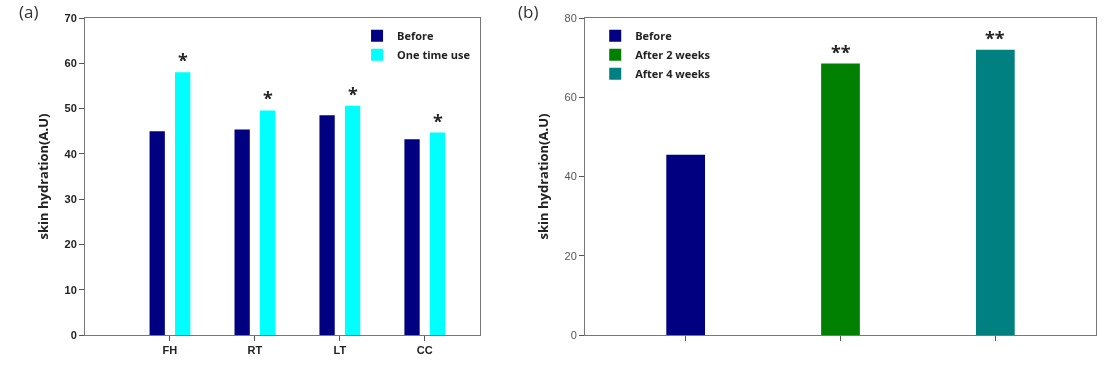  I want to click on x-tick-label: LT, so click(340, 350).